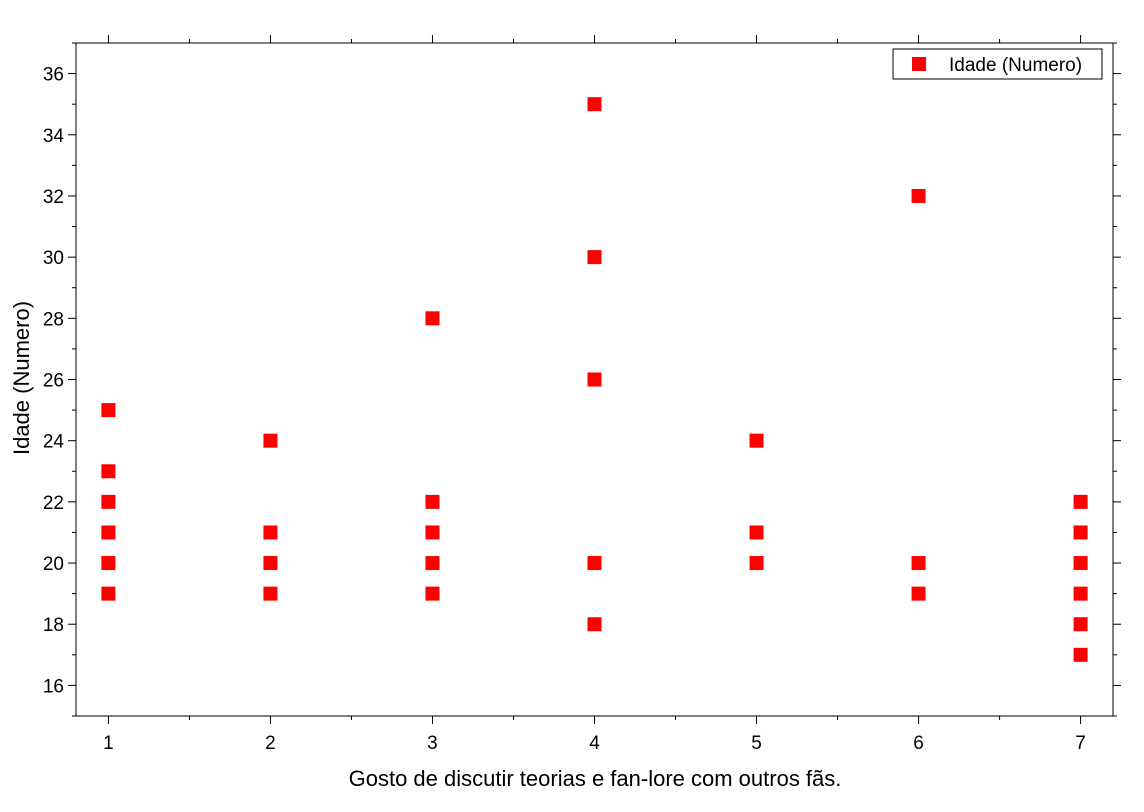 The image size is (1144, 812). I want to click on x-tick-label: 4, so click(594, 743).